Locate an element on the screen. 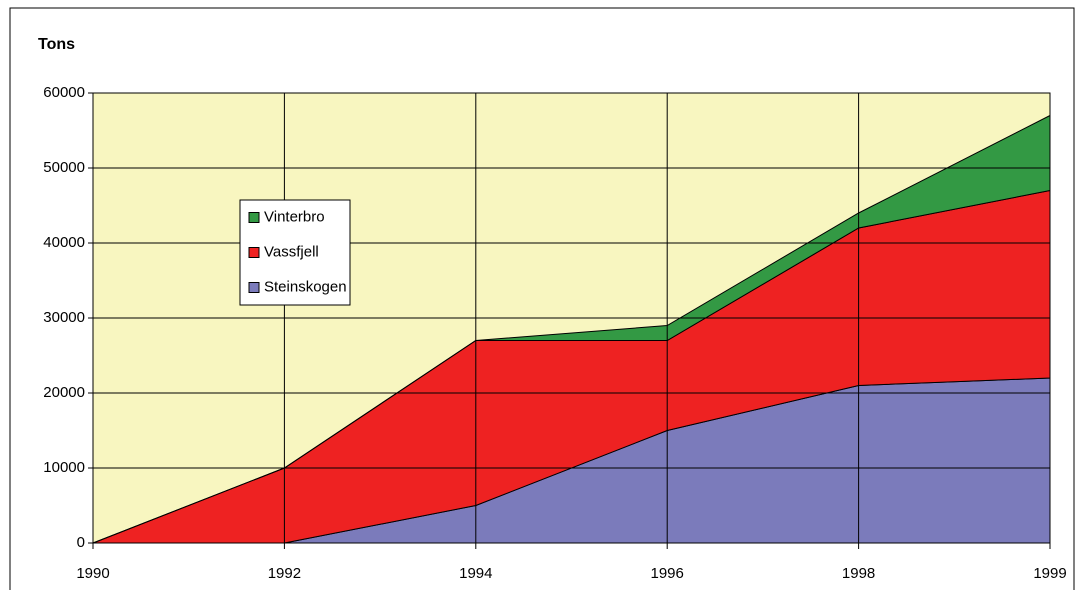 The width and height of the screenshot is (1077, 590). legend: Vinterbro Vassfjell Steinskogen is located at coordinates (295, 252).